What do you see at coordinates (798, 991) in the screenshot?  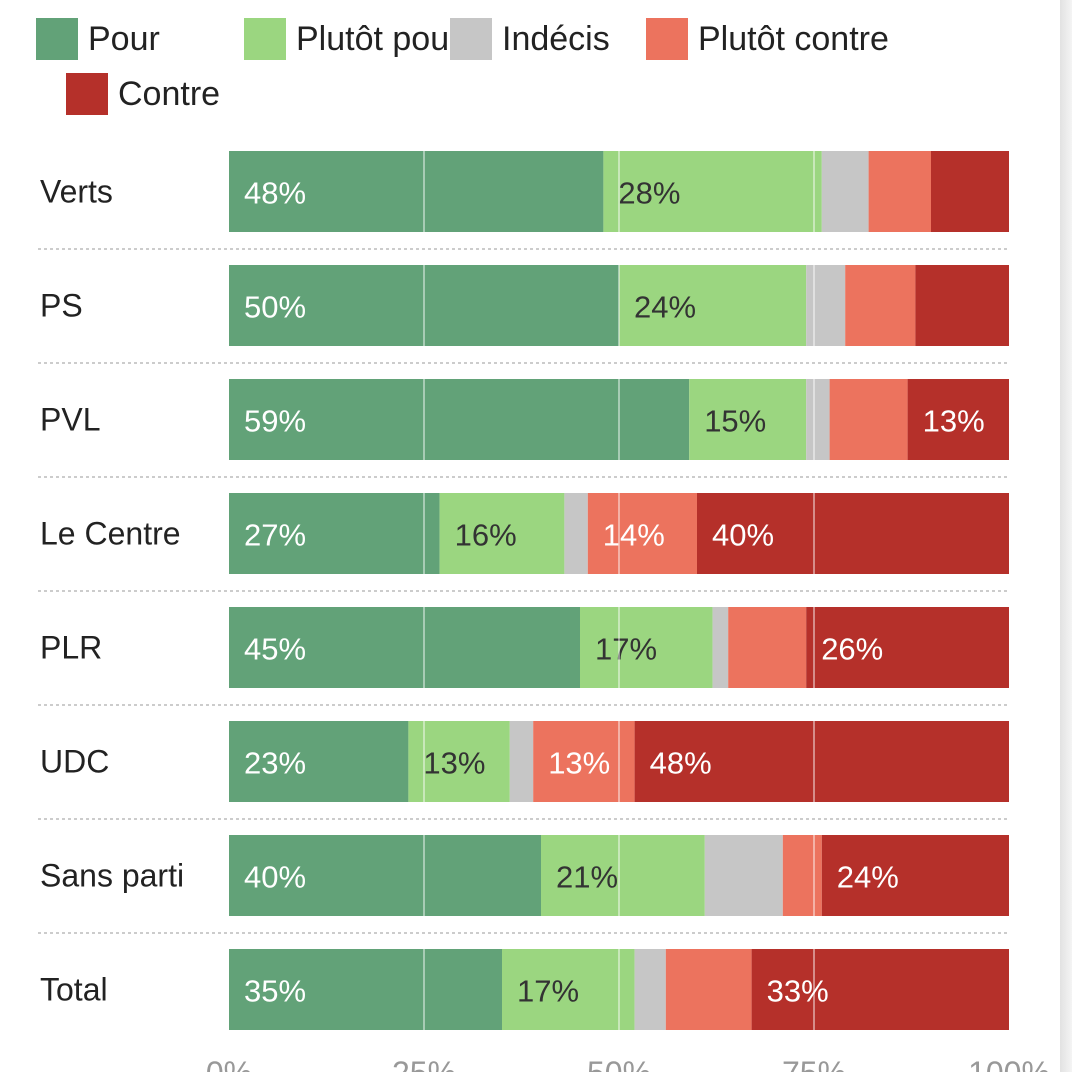 I see `segment-label: 33%` at bounding box center [798, 991].